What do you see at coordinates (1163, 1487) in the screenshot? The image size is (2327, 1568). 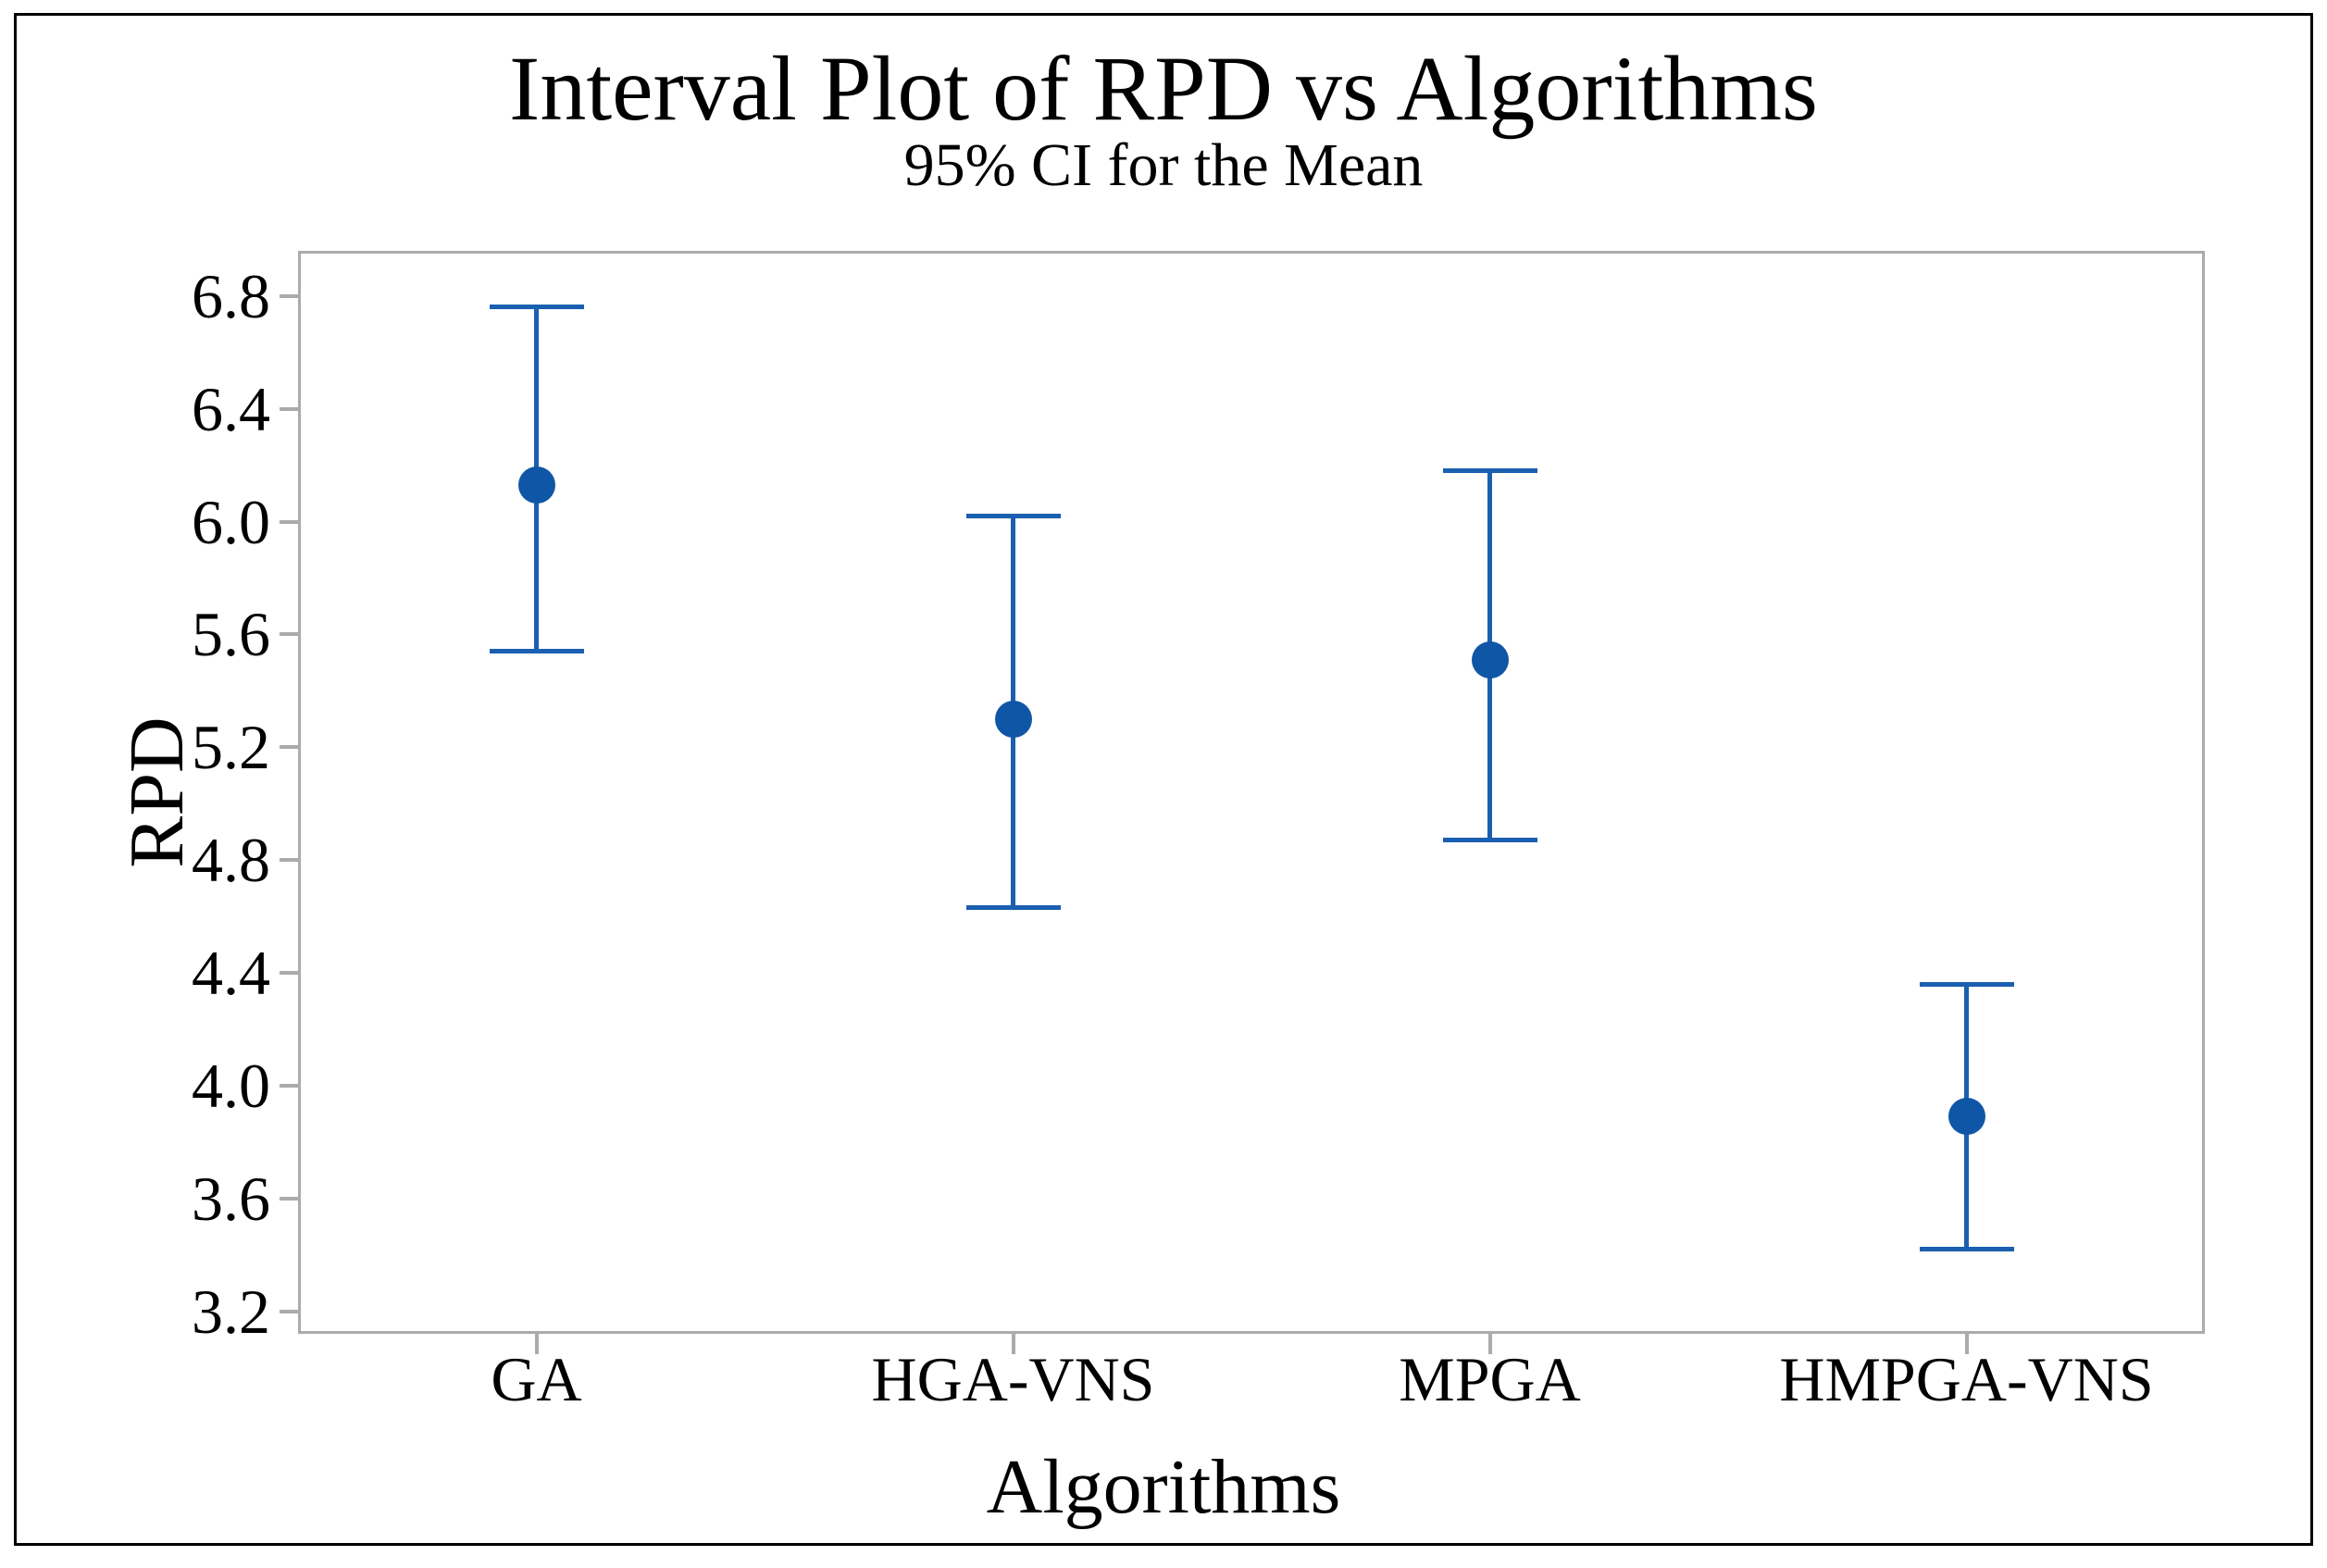 I see `x-axis-title: Algorithms` at bounding box center [1163, 1487].